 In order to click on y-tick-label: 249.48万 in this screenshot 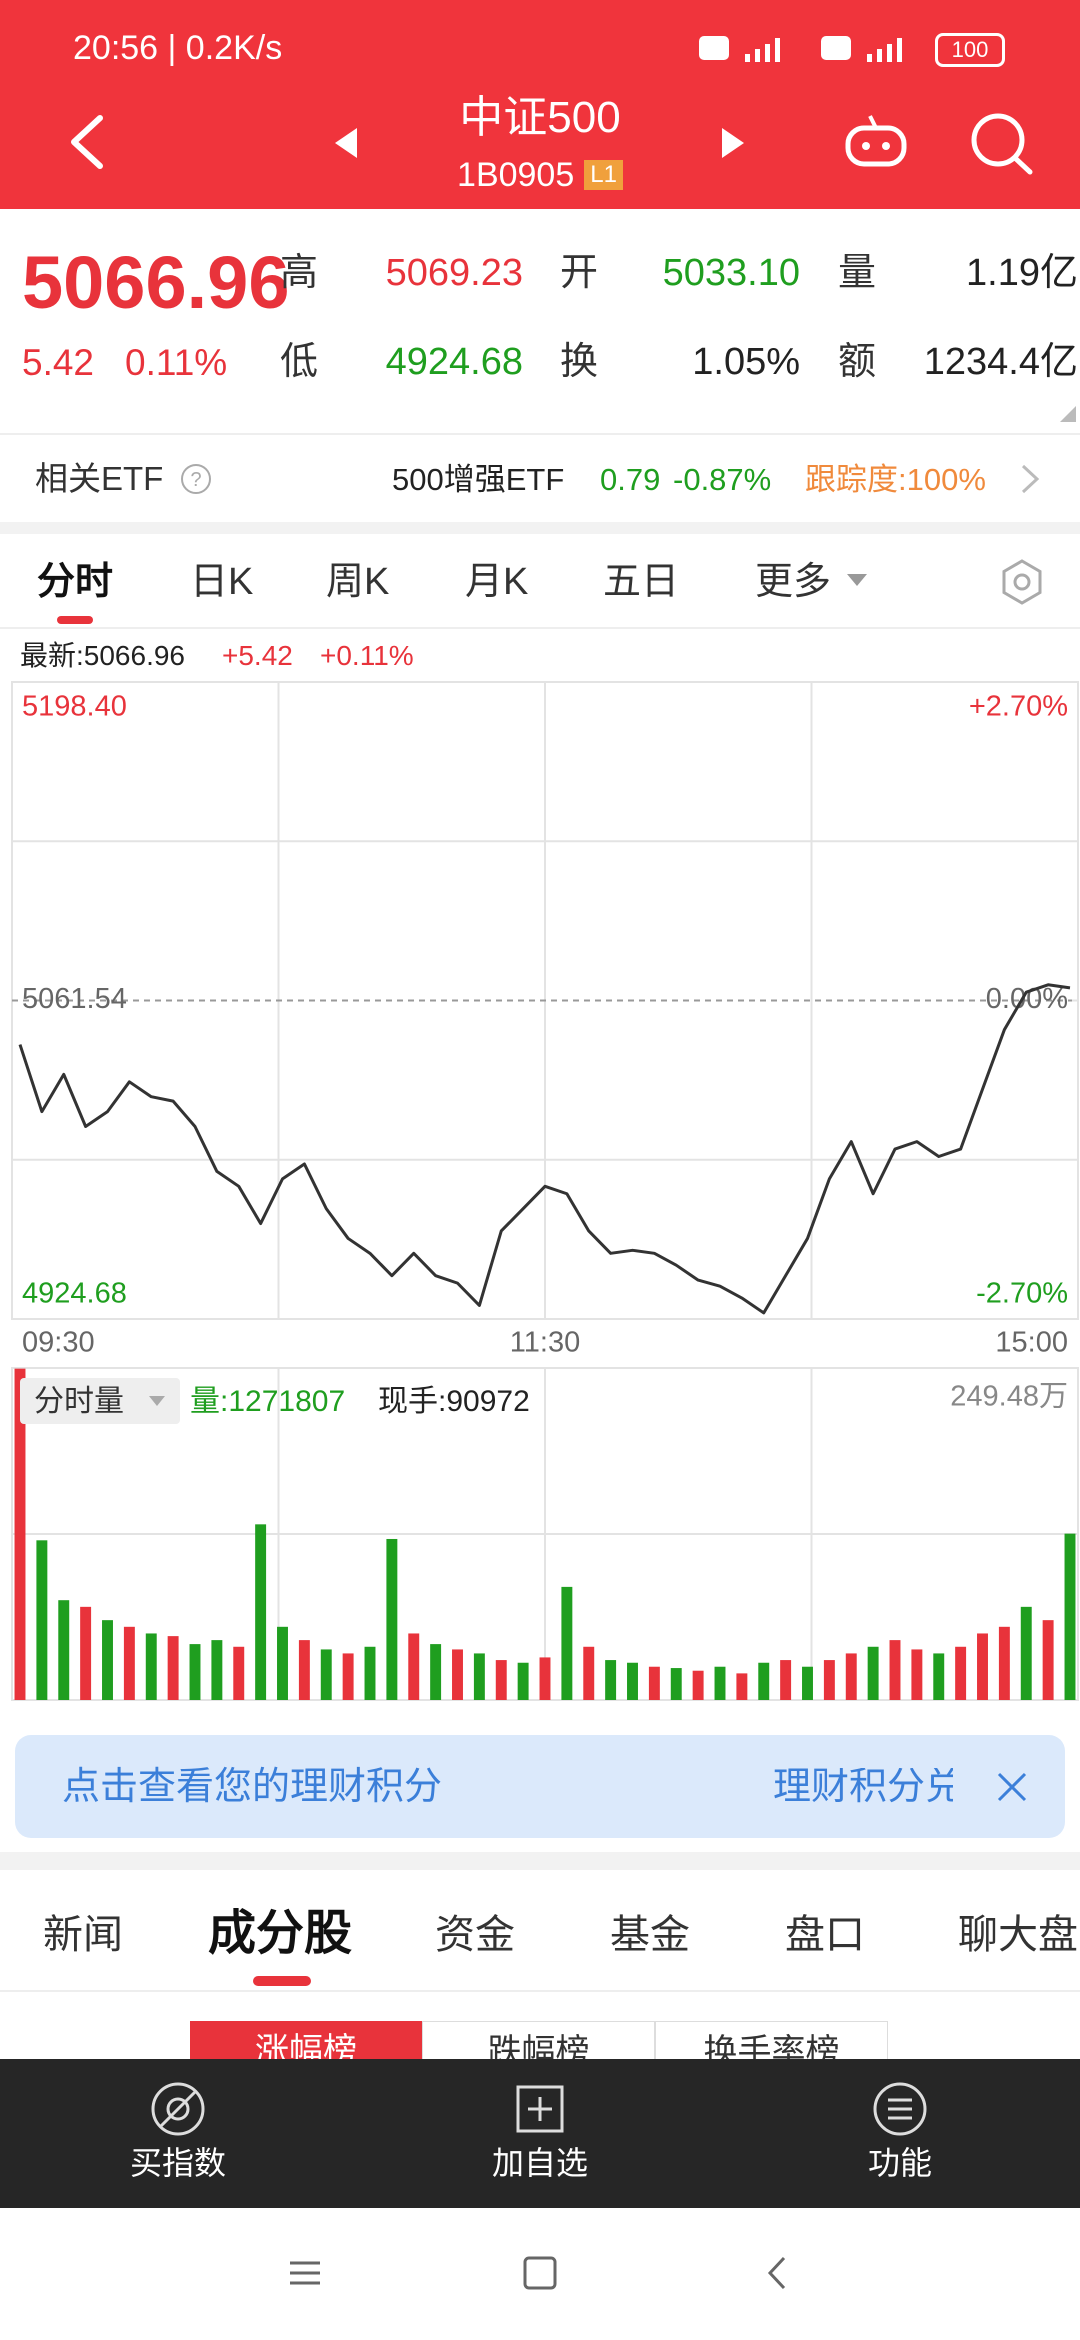, I will do `click(1009, 1397)`.